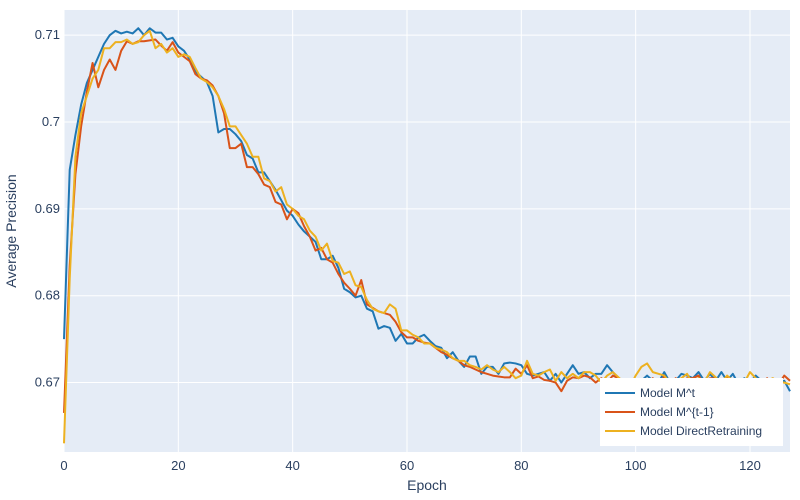 The width and height of the screenshot is (800, 500). I want to click on legend-item-2: Model M^{t-1}, so click(659, 412).